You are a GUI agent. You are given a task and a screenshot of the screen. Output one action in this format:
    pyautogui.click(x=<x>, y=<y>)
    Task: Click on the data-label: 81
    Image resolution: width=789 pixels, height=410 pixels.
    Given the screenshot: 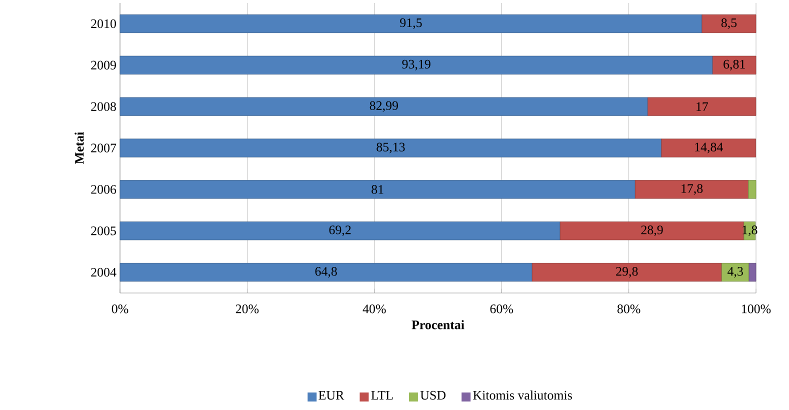 What is the action you would take?
    pyautogui.click(x=378, y=189)
    